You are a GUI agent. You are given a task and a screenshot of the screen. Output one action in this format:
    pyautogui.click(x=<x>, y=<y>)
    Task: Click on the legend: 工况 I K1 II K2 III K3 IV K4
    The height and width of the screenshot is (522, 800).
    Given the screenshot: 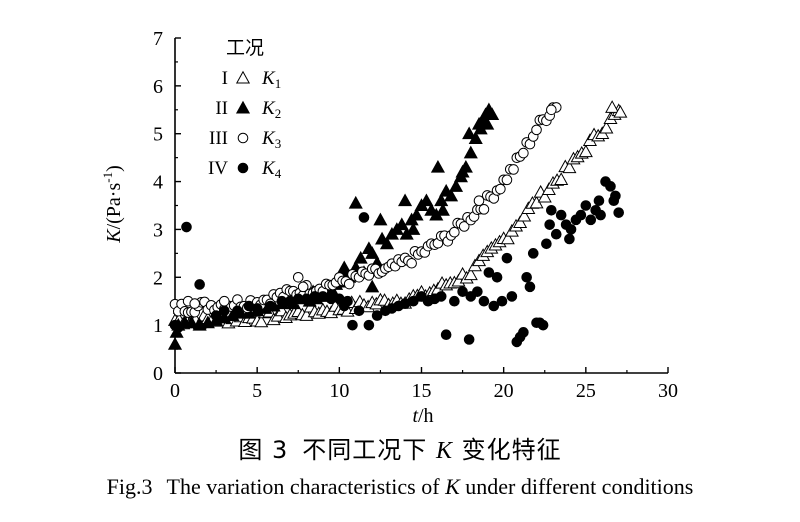 What is the action you would take?
    pyautogui.click(x=245, y=109)
    